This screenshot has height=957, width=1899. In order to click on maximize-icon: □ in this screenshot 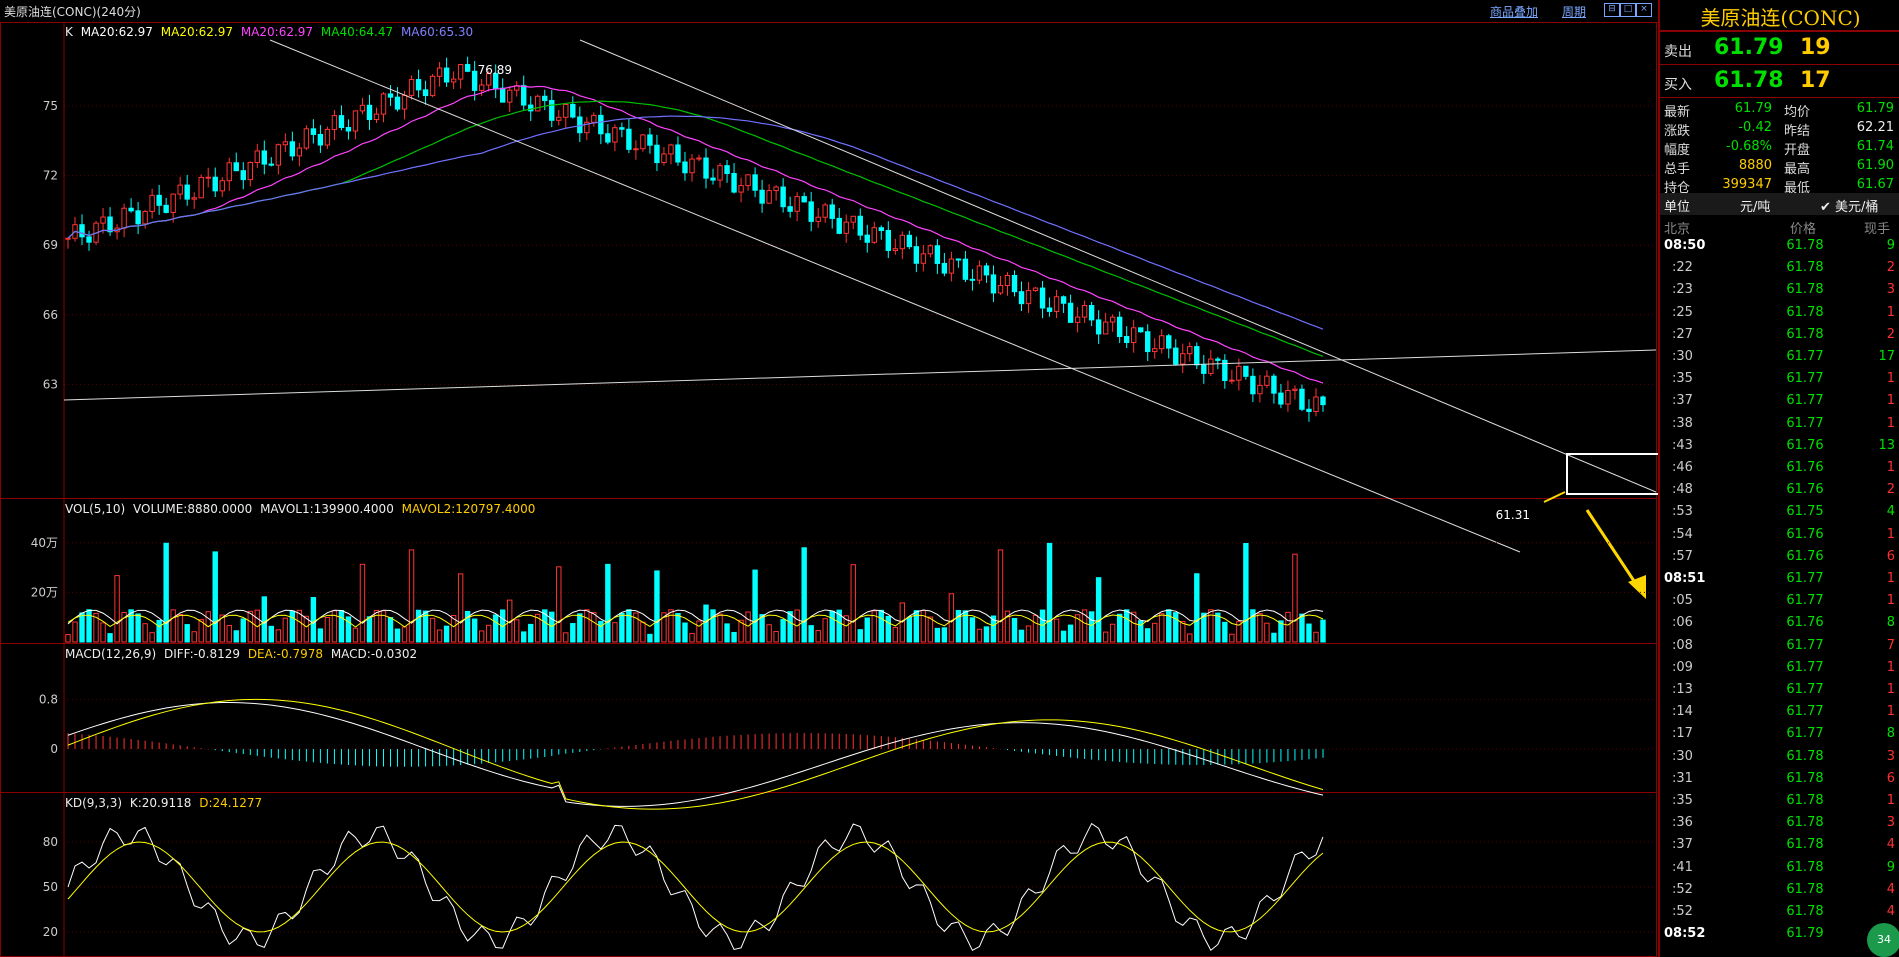, I will do `click(1628, 10)`.